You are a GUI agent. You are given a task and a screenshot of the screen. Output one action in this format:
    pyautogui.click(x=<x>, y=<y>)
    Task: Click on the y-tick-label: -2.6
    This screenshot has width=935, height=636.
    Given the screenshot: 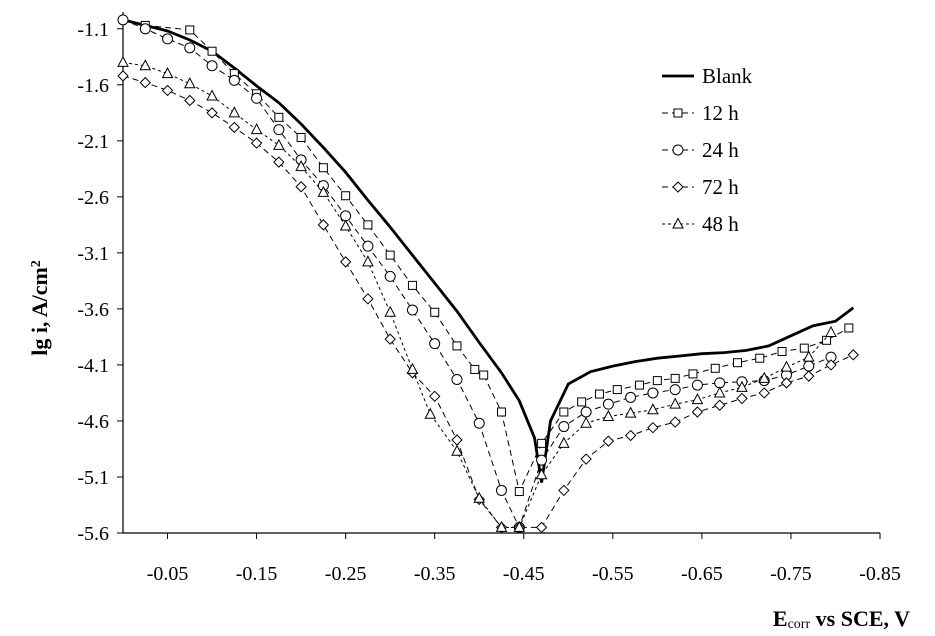 What is the action you would take?
    pyautogui.click(x=93, y=198)
    